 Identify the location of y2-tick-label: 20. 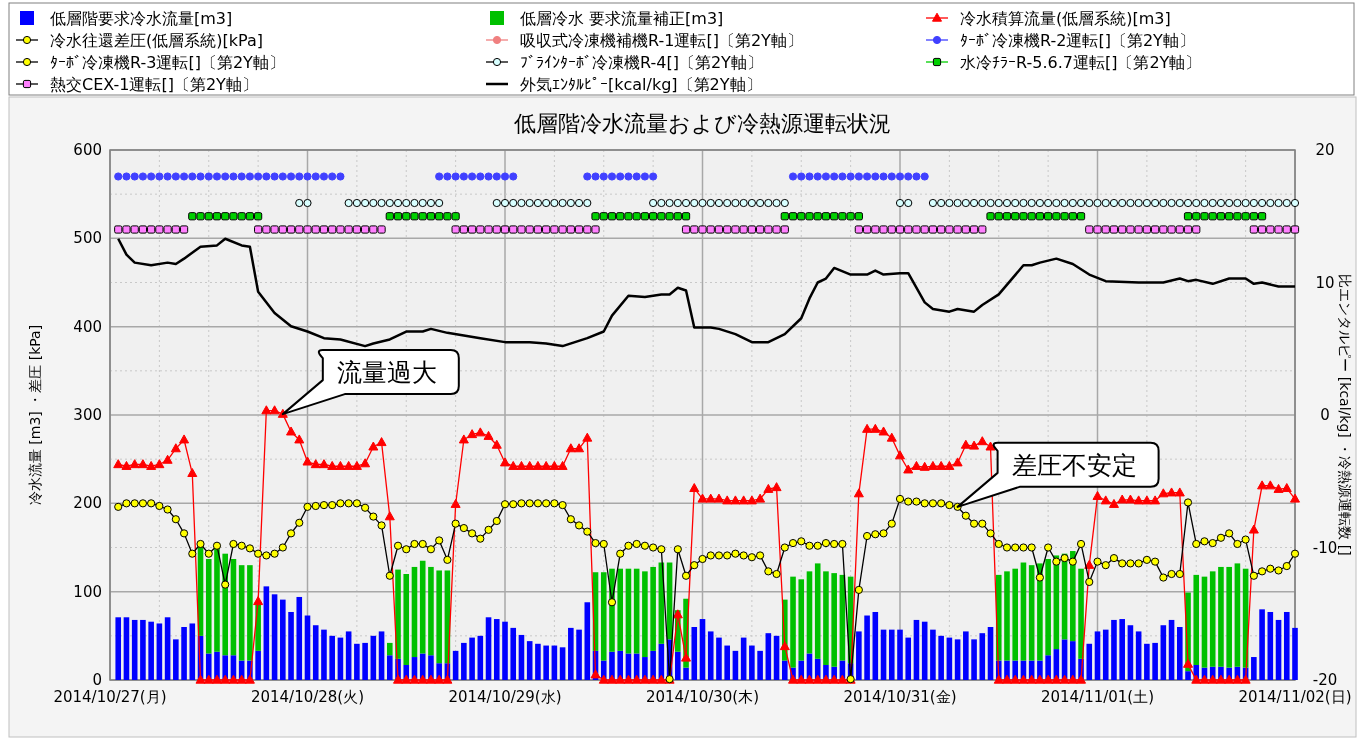
(1325, 150).